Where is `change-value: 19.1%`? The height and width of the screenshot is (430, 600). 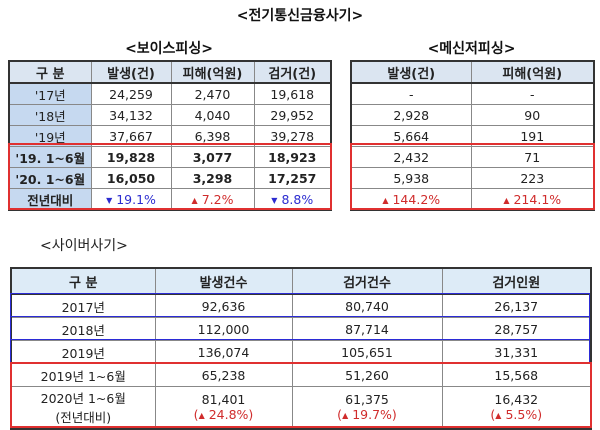
change-value: 19.1% is located at coordinates (136, 199).